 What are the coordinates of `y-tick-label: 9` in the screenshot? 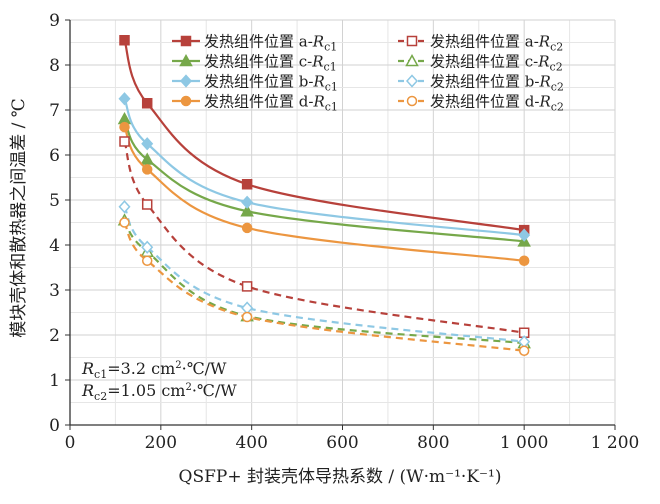 It's located at (54, 21).